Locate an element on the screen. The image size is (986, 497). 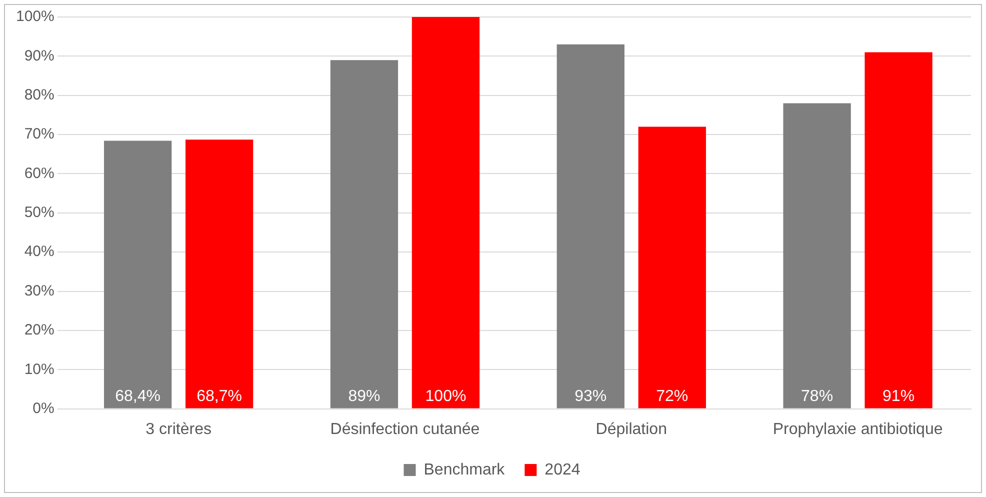
y-tick-label: 20% is located at coordinates (39, 330).